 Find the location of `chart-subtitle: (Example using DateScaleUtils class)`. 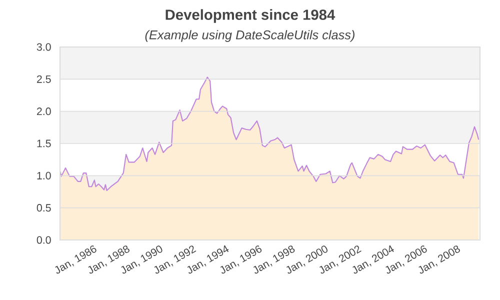

chart-subtitle: (Example using DateScaleUtils class) is located at coordinates (249, 36).